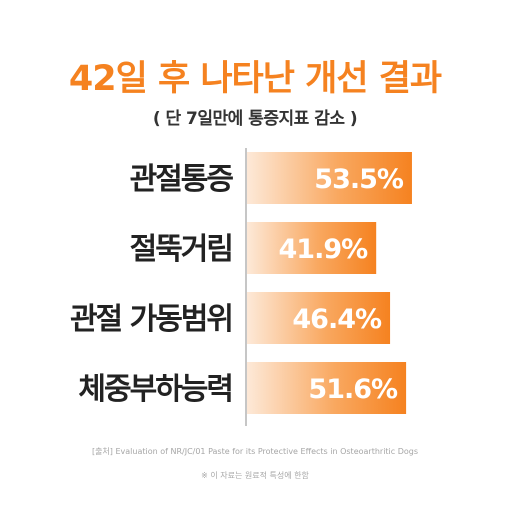 The width and height of the screenshot is (510, 510). What do you see at coordinates (359, 179) in the screenshot?
I see `value-label: 53.5%` at bounding box center [359, 179].